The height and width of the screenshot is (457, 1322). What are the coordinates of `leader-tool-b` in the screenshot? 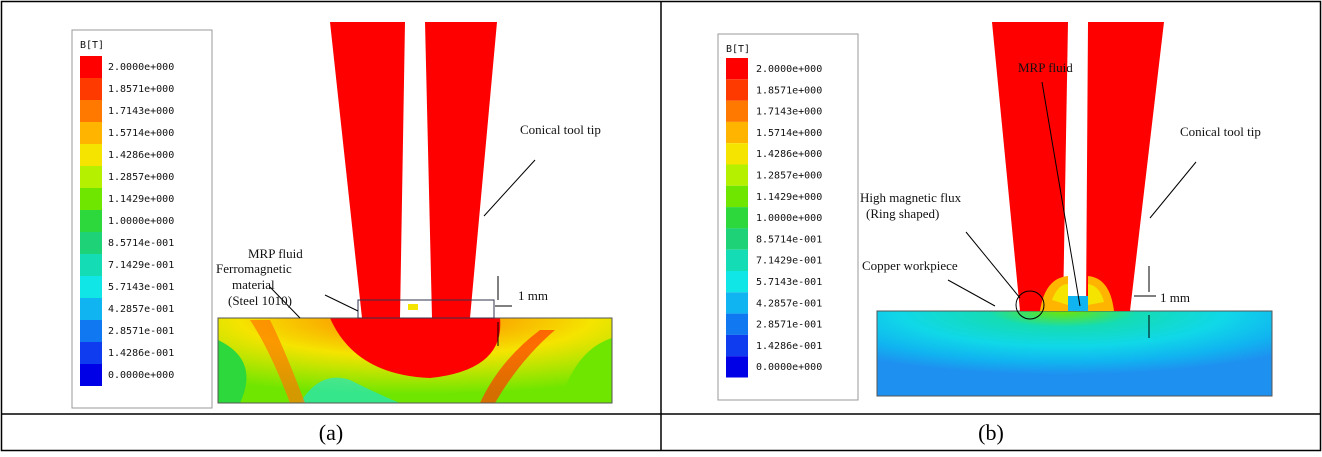 It's located at (1173, 190).